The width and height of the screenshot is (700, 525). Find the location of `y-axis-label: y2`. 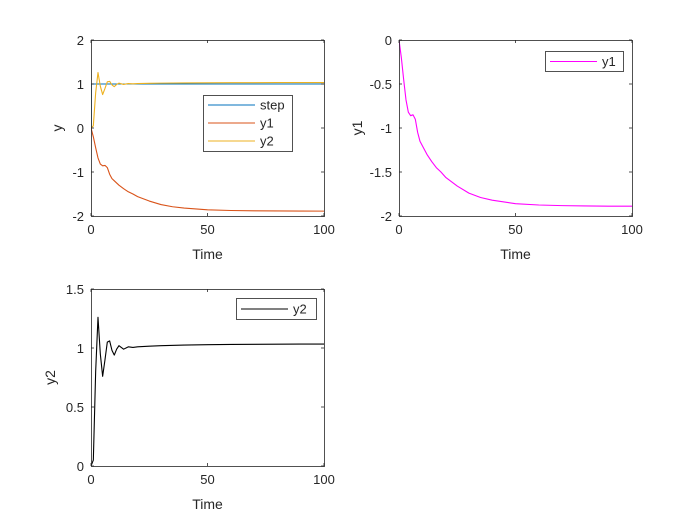

y-axis-label: y2 is located at coordinates (50, 377).